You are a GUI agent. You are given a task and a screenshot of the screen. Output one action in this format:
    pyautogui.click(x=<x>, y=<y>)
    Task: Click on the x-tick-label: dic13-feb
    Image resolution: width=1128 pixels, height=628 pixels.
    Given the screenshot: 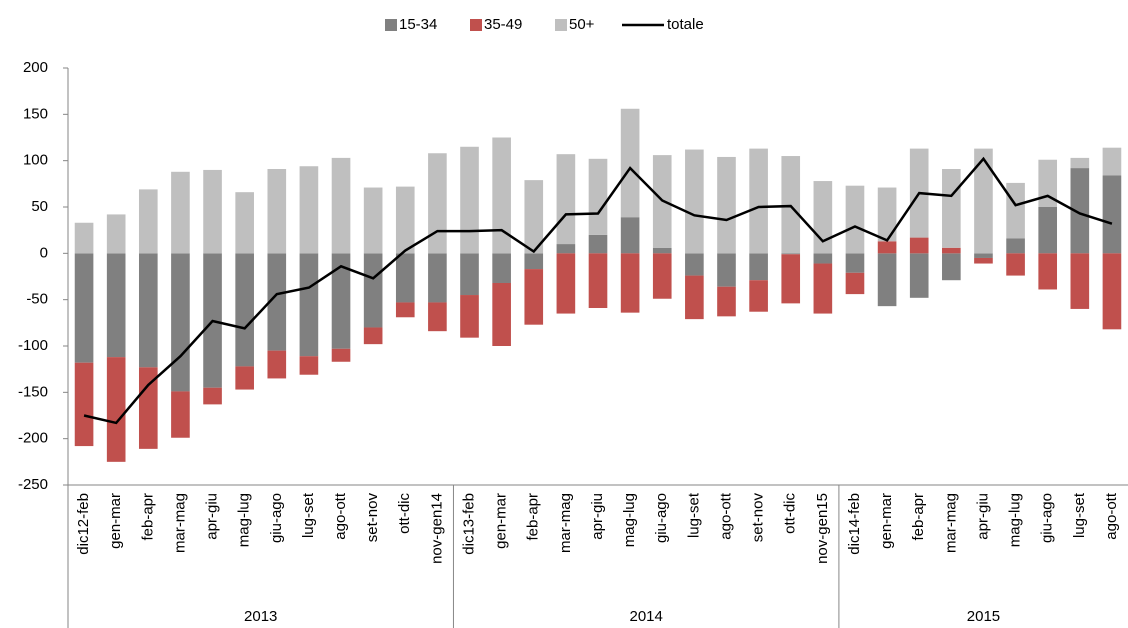 What is the action you would take?
    pyautogui.click(x=468, y=524)
    